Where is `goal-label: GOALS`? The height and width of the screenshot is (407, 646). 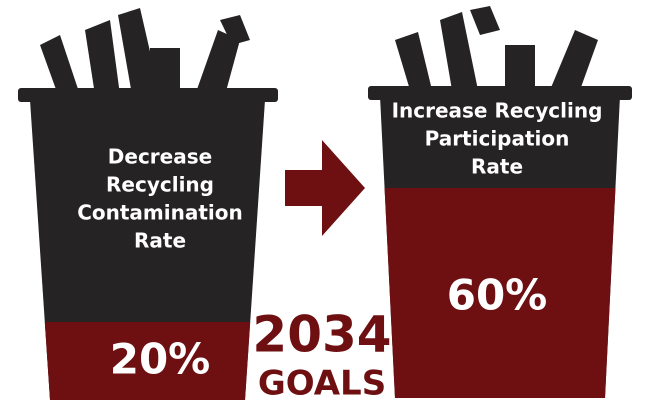 goal-label: GOALS is located at coordinates (322, 384).